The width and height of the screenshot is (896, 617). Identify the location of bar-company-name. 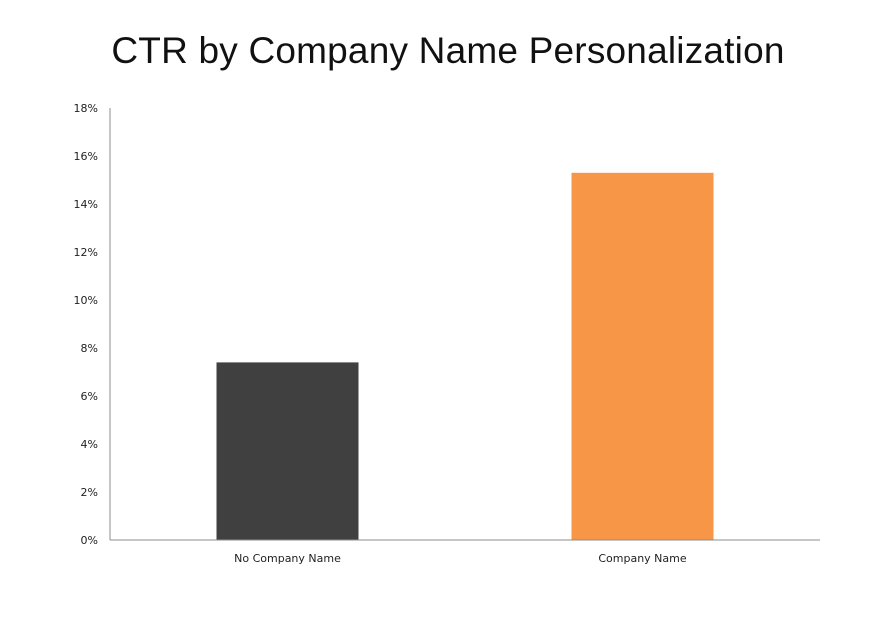
(642, 356).